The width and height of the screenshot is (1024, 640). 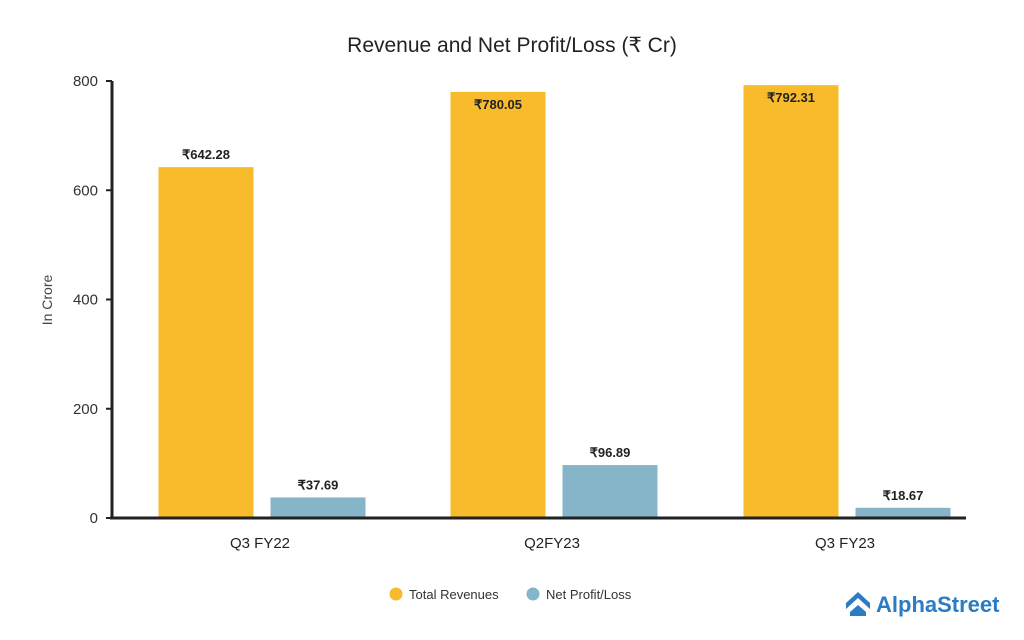 I want to click on brand-name: AlphaStreet, so click(x=938, y=604).